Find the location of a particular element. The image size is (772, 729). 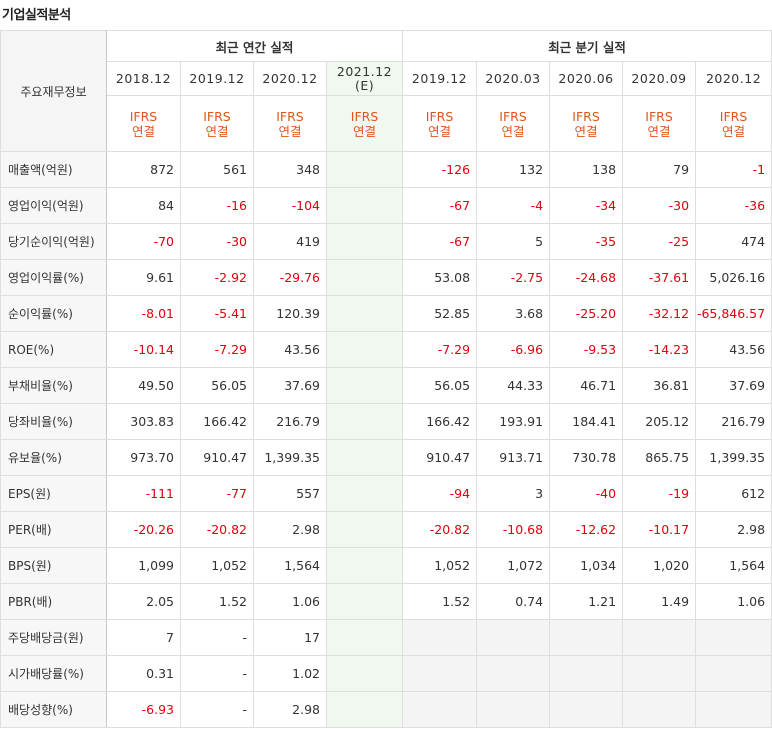

row-label: 배당성향(%) is located at coordinates (53, 709).